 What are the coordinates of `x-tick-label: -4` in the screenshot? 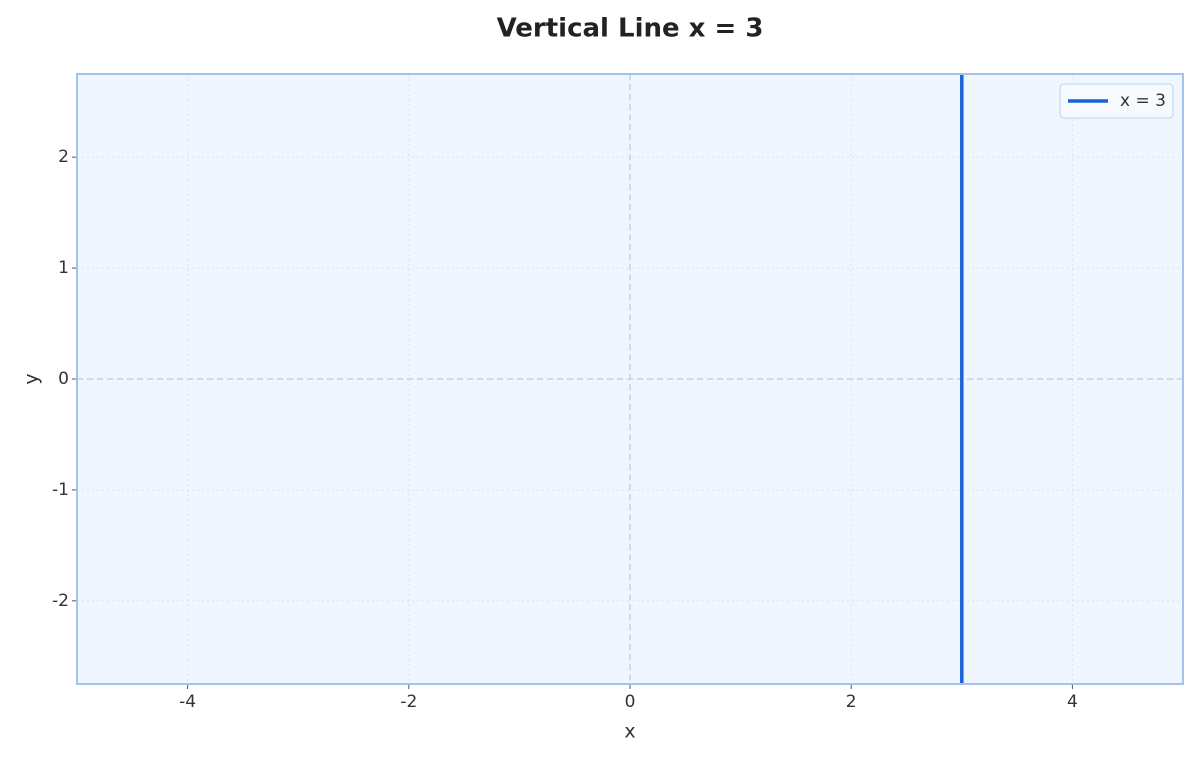 It's located at (187, 702).